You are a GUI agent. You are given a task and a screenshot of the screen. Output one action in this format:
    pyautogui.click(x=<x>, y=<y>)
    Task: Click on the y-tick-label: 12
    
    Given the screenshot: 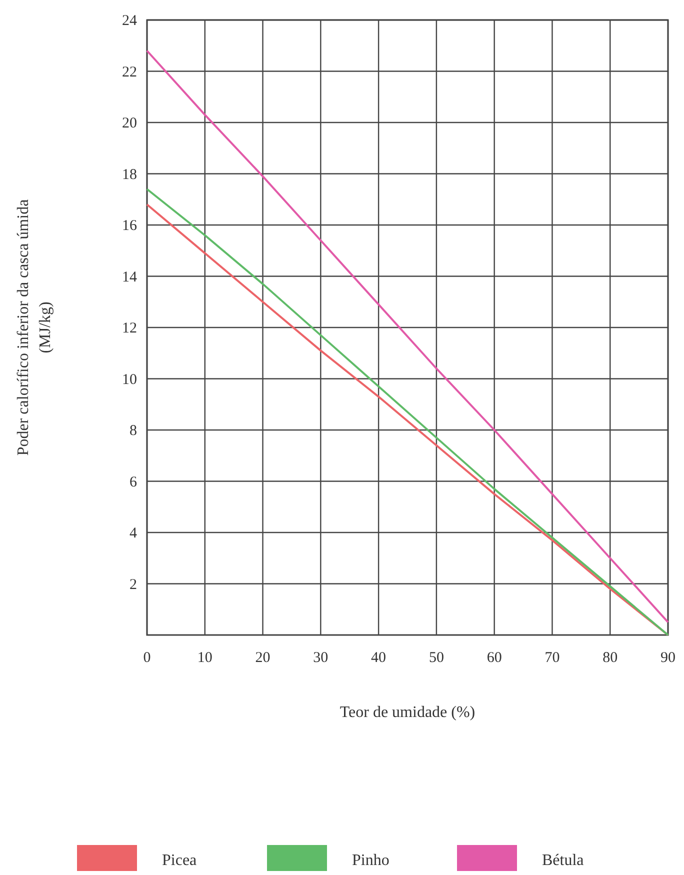 What is the action you would take?
    pyautogui.click(x=129, y=328)
    